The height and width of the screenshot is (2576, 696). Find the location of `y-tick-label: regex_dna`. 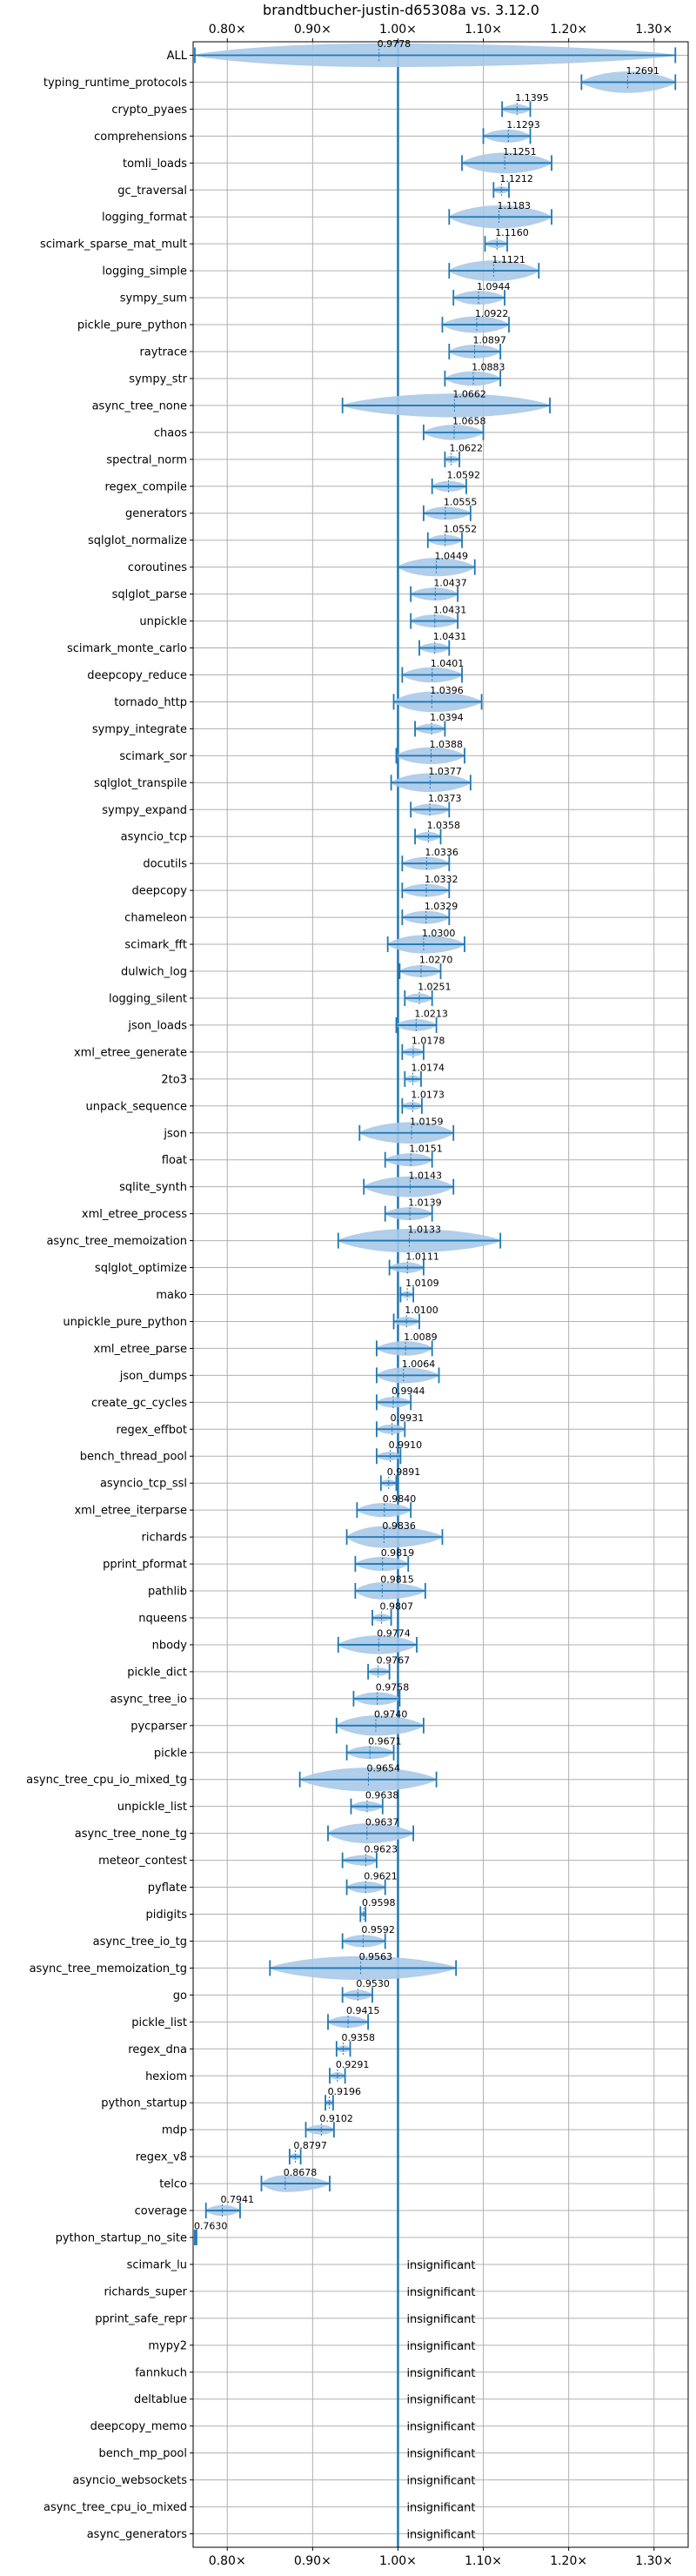

y-tick-label: regex_dna is located at coordinates (157, 2049).